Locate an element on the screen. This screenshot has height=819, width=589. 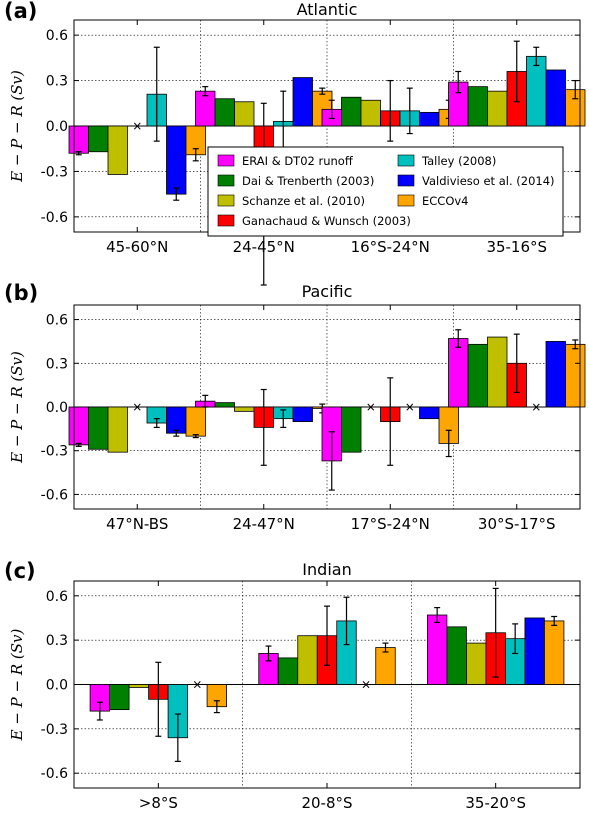
legend-label: Schanze et al. (2010) is located at coordinates (303, 201).